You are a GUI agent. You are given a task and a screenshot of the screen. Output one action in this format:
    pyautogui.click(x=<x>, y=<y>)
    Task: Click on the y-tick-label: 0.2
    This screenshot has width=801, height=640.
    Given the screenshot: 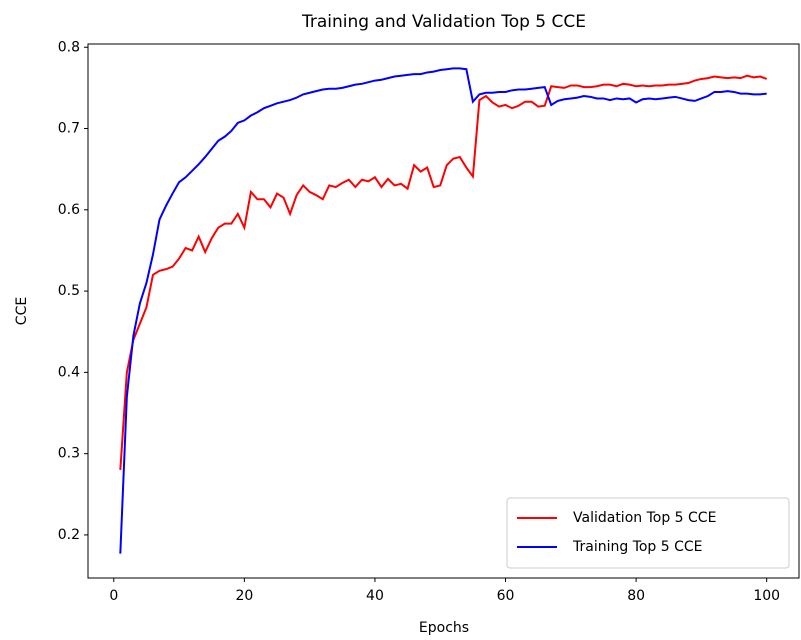 What is the action you would take?
    pyautogui.click(x=69, y=535)
    